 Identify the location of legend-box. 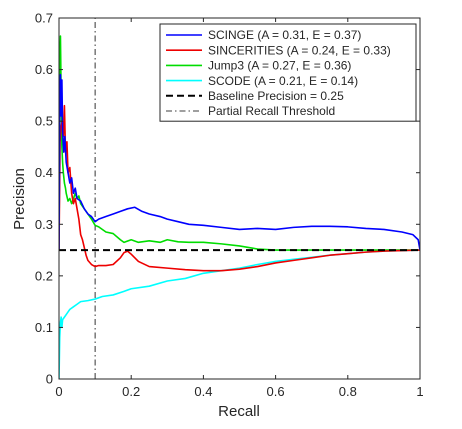
(288, 72).